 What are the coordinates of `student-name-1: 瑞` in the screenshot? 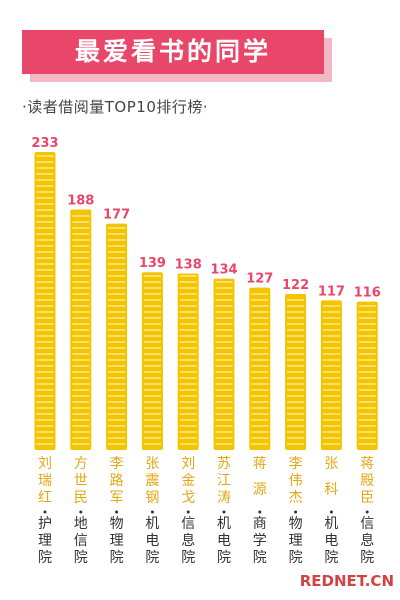 It's located at (45, 481).